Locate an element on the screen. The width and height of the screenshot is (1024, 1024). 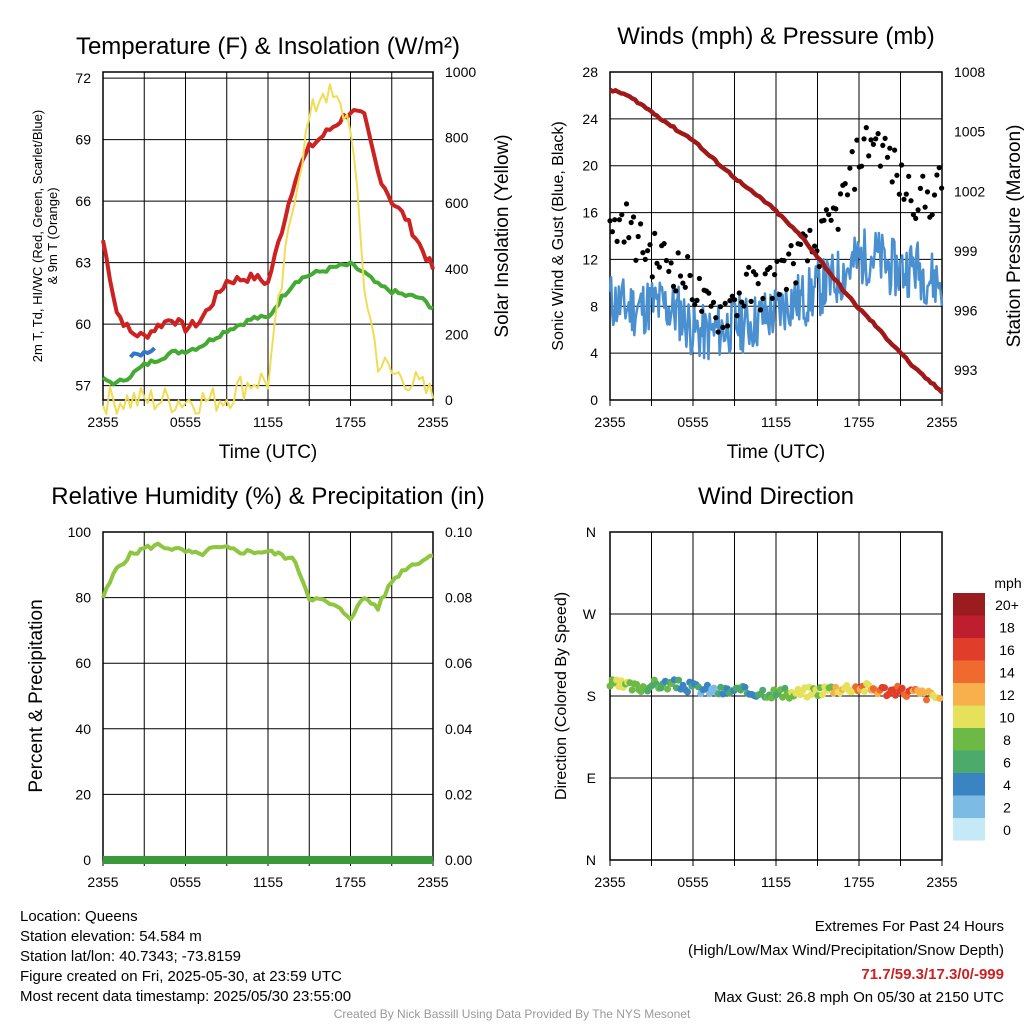
y2-tick-label: 0.06 is located at coordinates (458, 663).